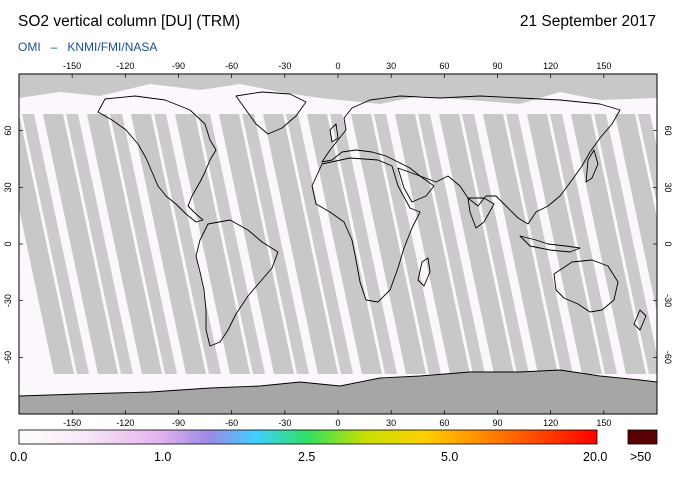 The height and width of the screenshot is (480, 676). I want to click on lon-tick-bottom: -30, so click(284, 423).